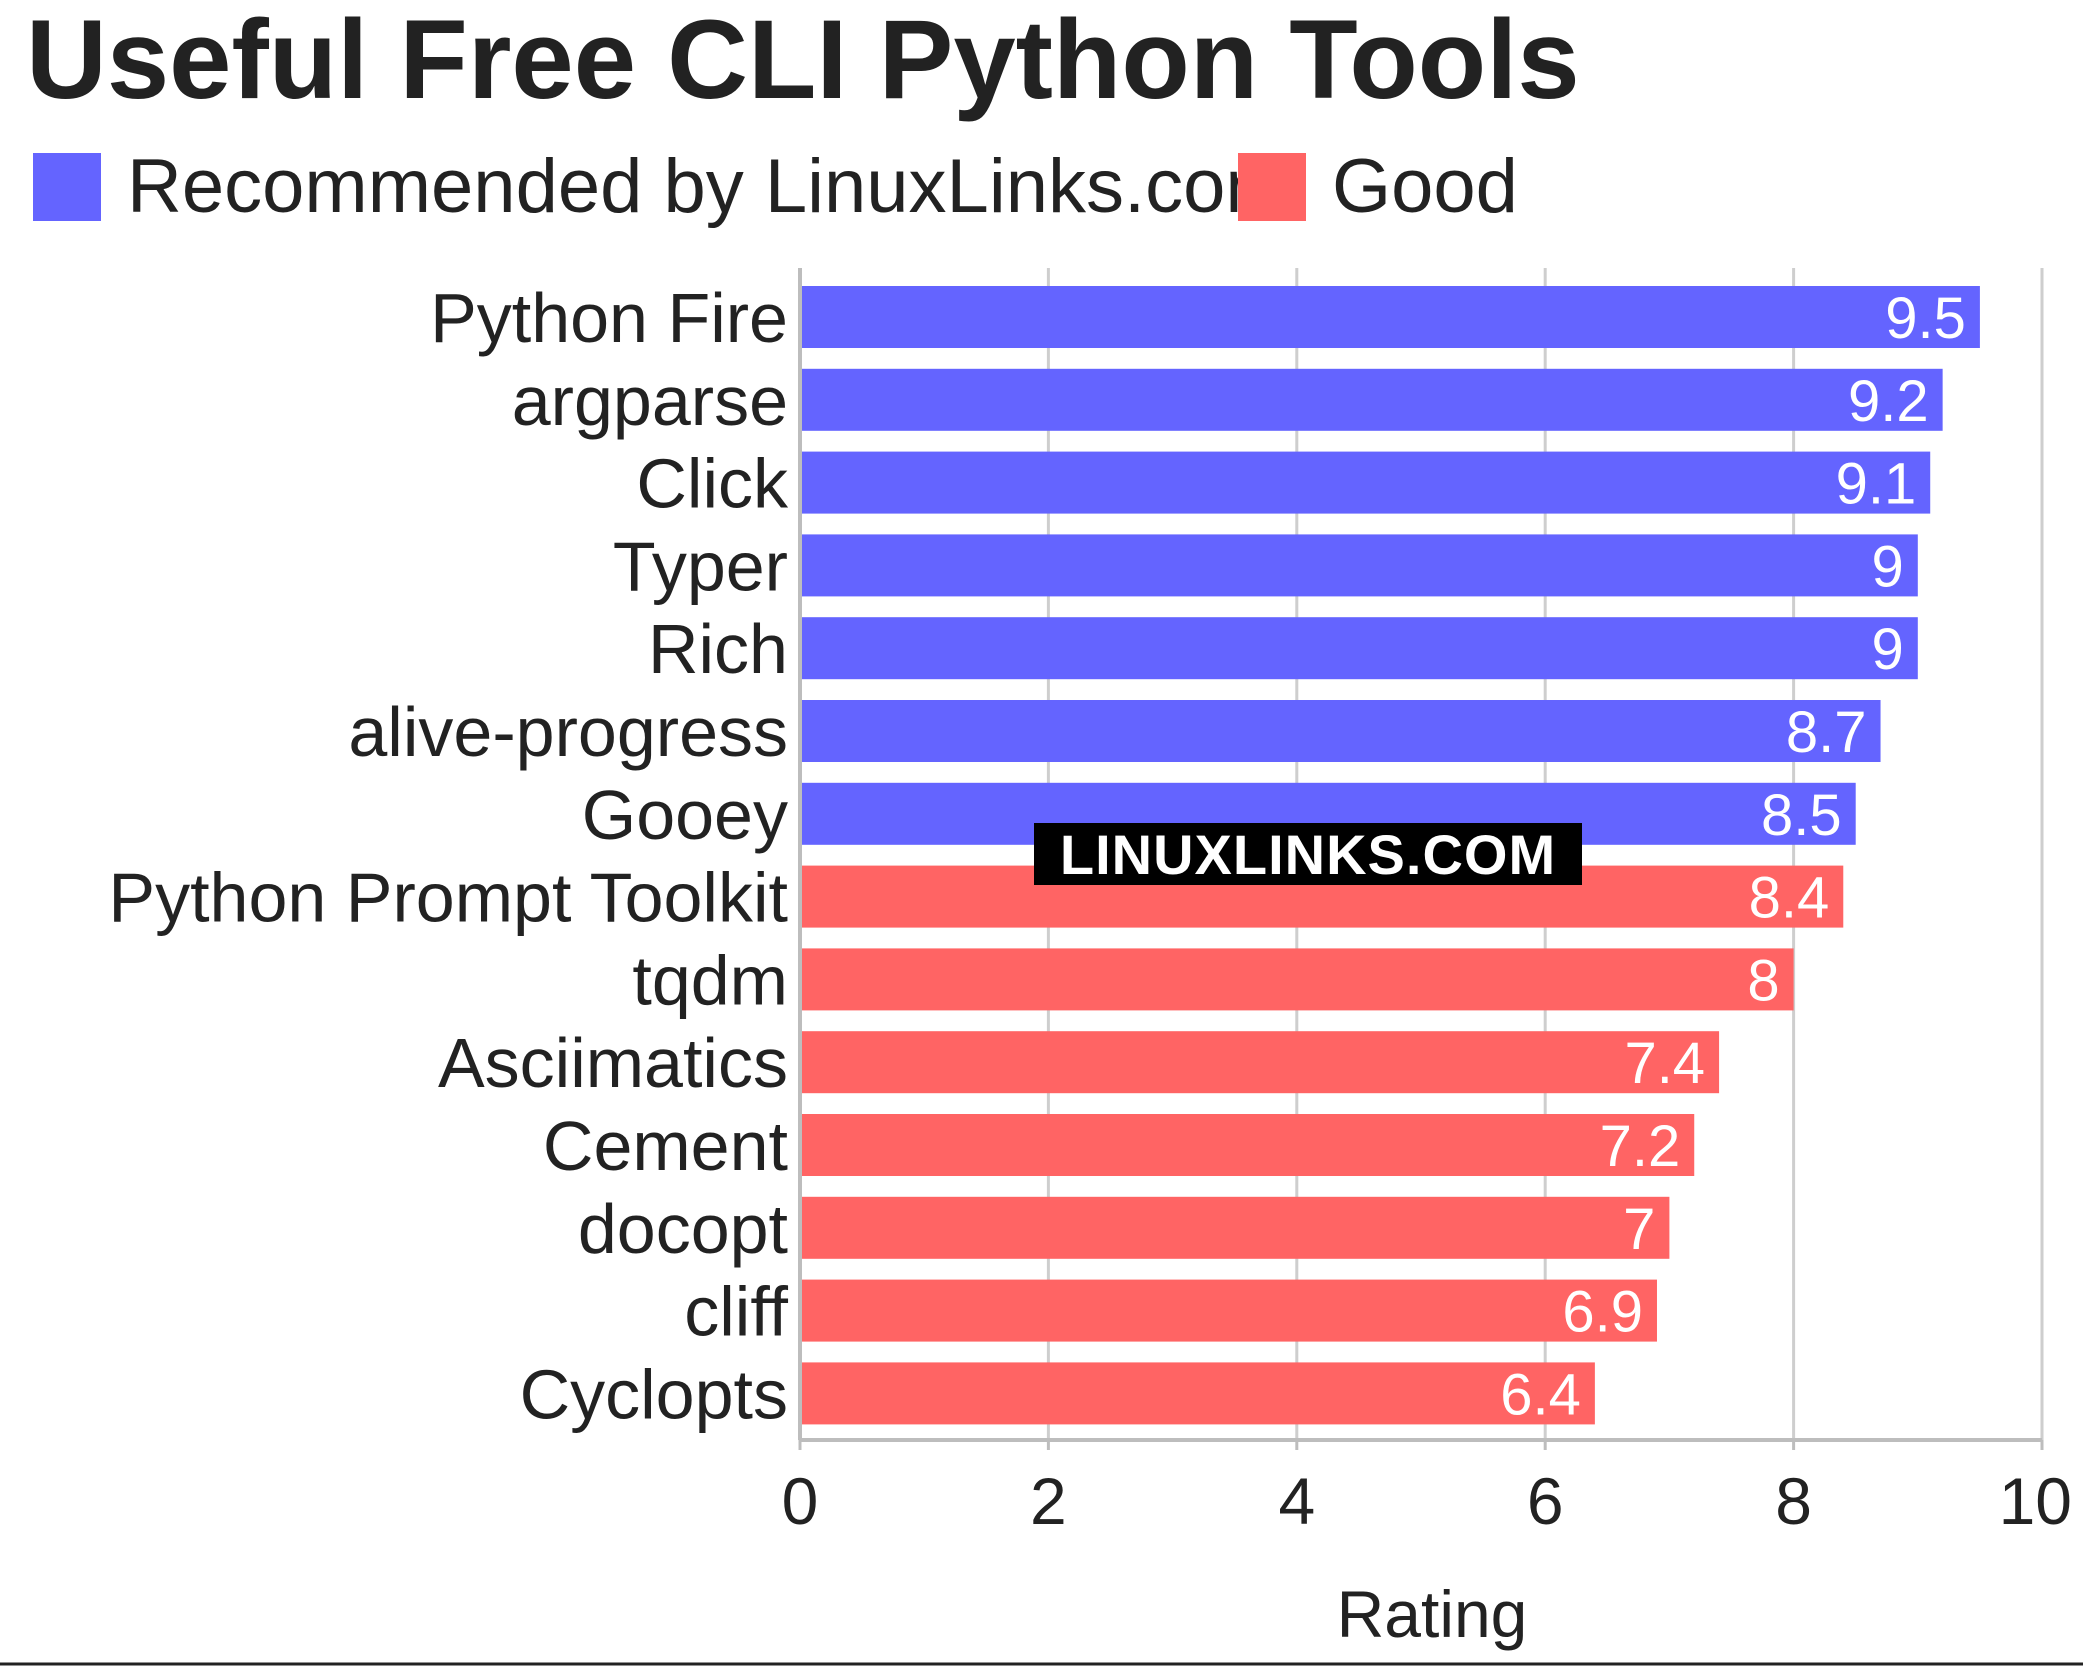 This screenshot has width=2083, height=1668. Describe the element at coordinates (700, 566) in the screenshot. I see `category-label: Typer` at that location.